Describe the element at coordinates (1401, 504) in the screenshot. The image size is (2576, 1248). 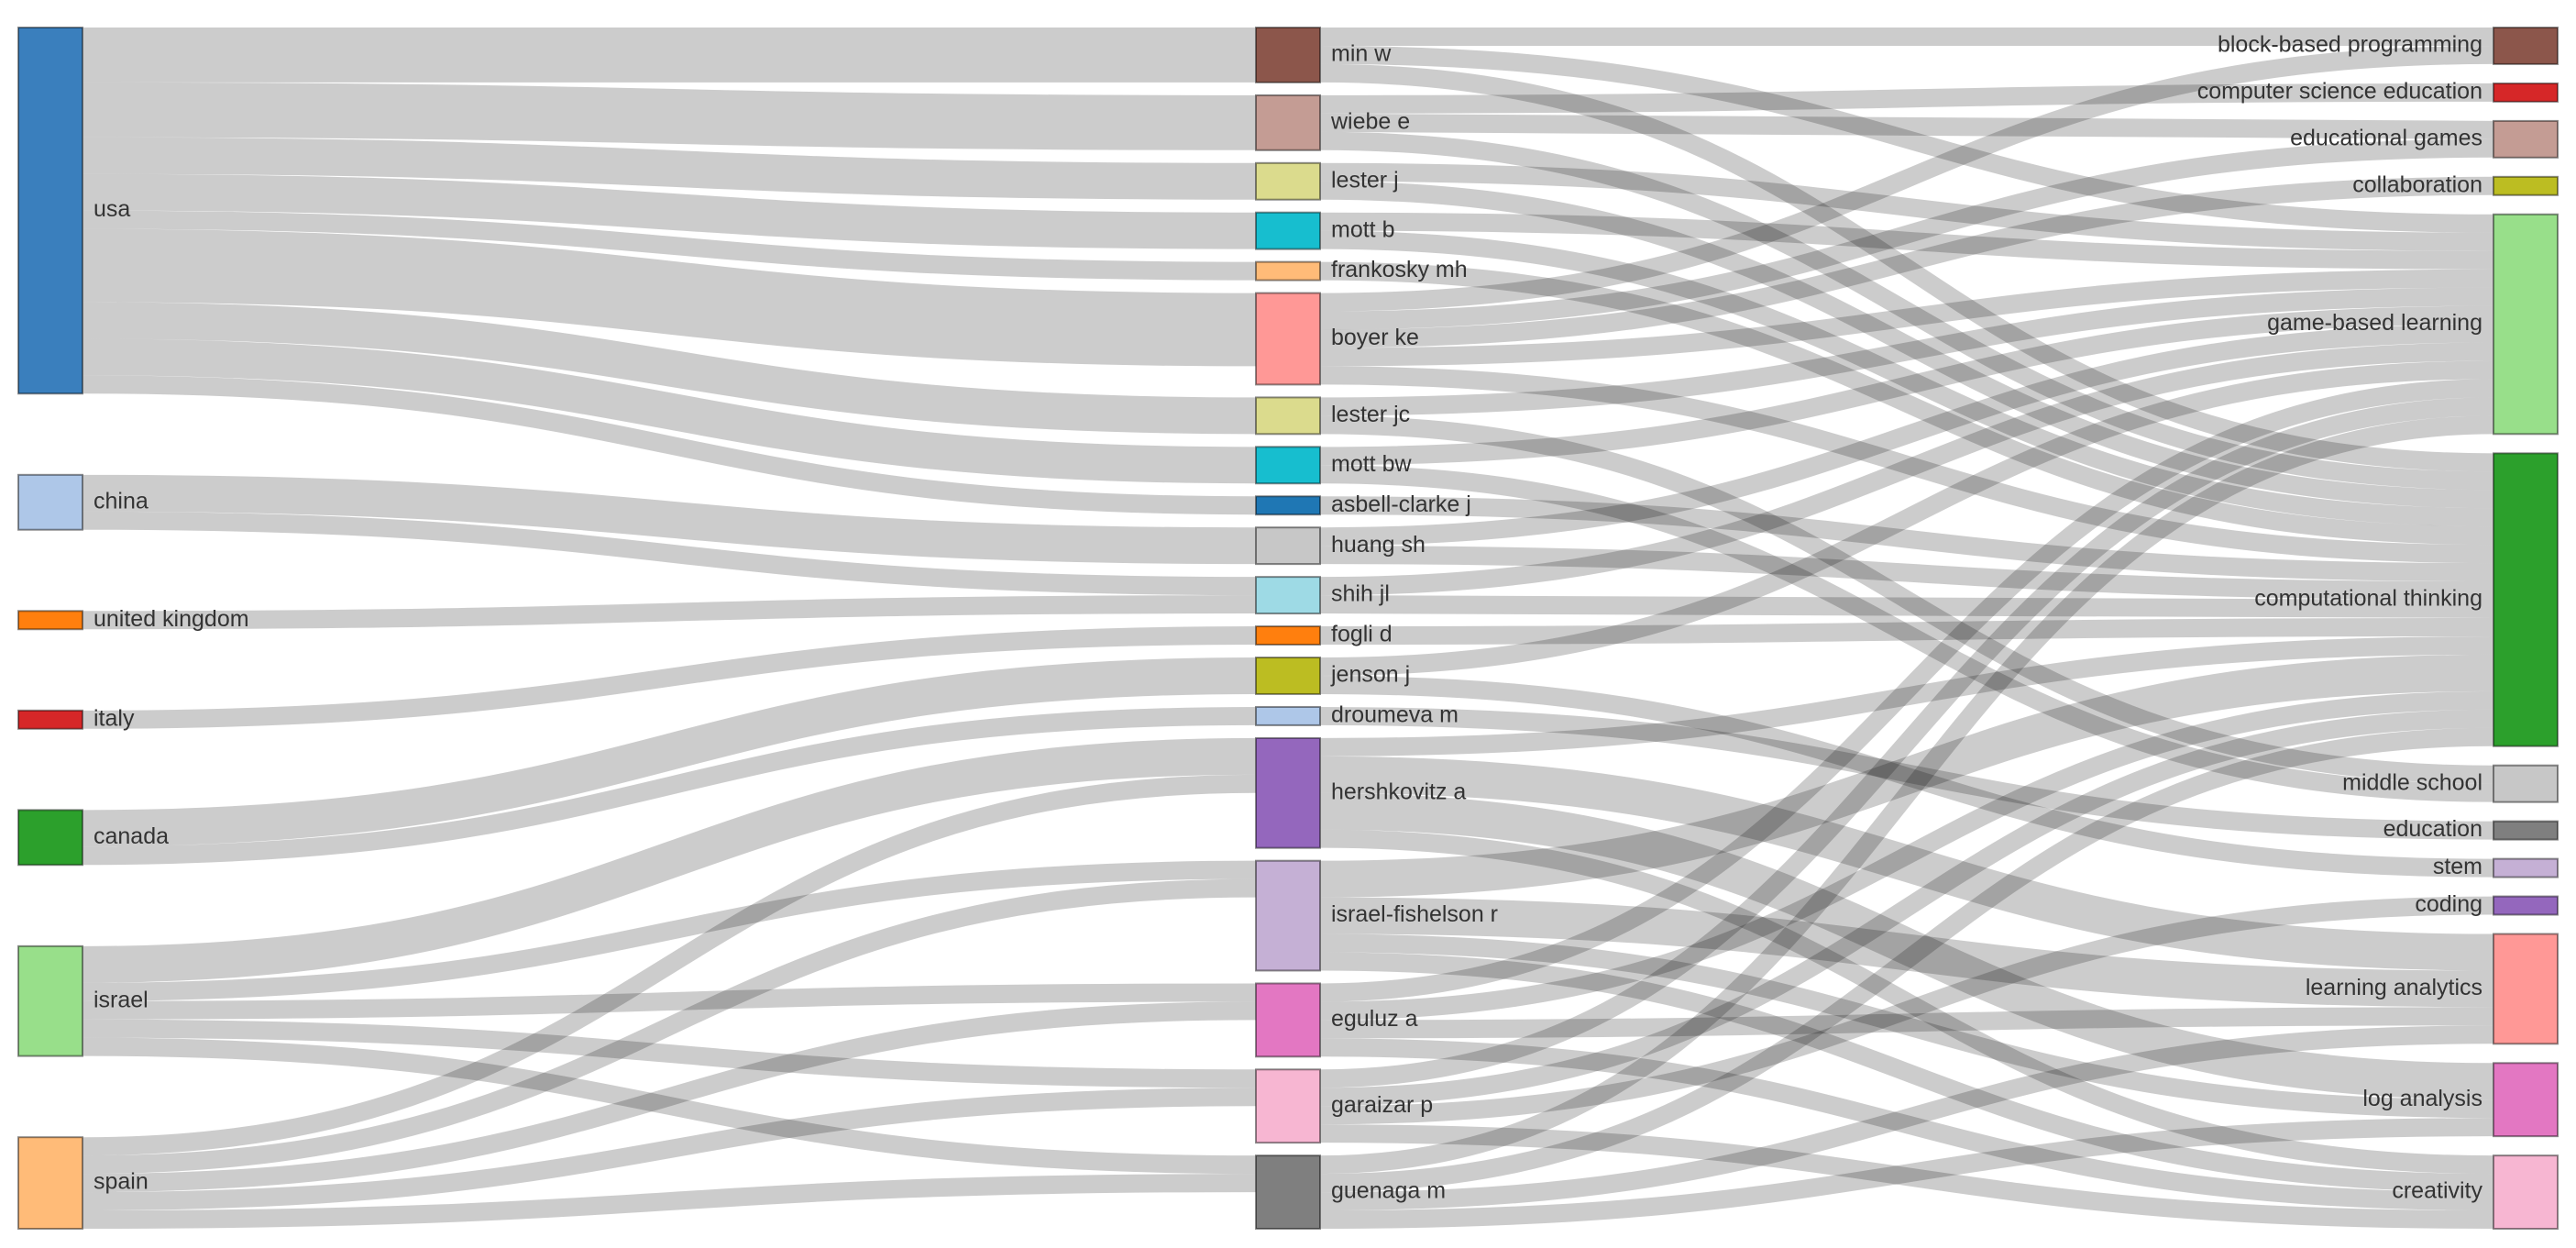
I see `node-label: asbell-clarke j` at that location.